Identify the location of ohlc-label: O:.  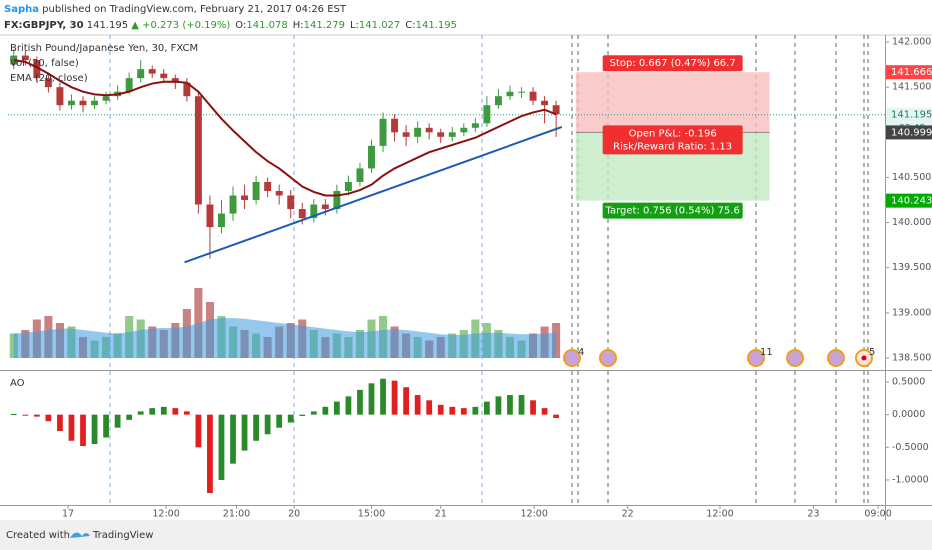
(240, 25).